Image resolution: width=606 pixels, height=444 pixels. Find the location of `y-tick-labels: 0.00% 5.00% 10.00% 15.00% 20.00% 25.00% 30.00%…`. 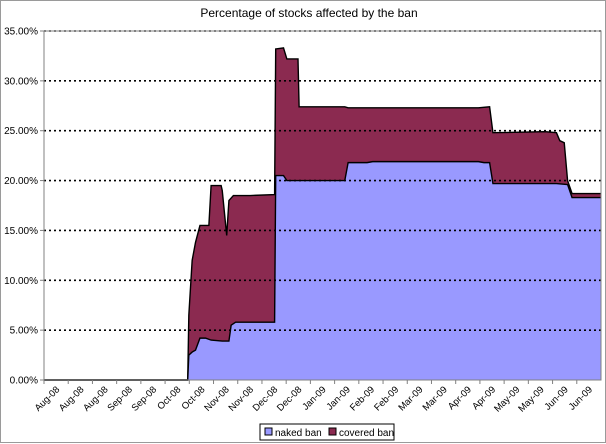

y-tick-labels: 0.00% 5.00% 10.00% 15.00% 20.00% 25.00% 30.00%… is located at coordinates (24, 207).